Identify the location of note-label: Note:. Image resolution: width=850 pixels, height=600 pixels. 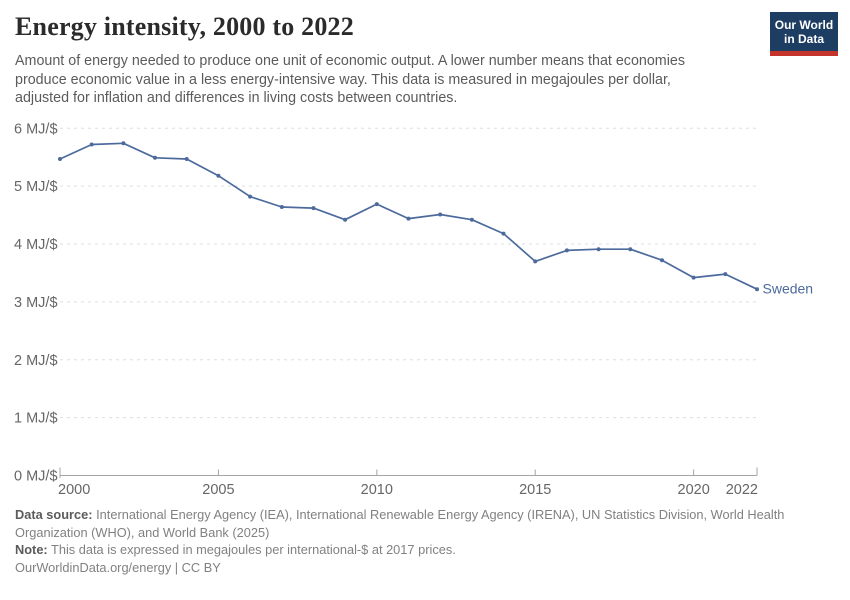
(31, 549).